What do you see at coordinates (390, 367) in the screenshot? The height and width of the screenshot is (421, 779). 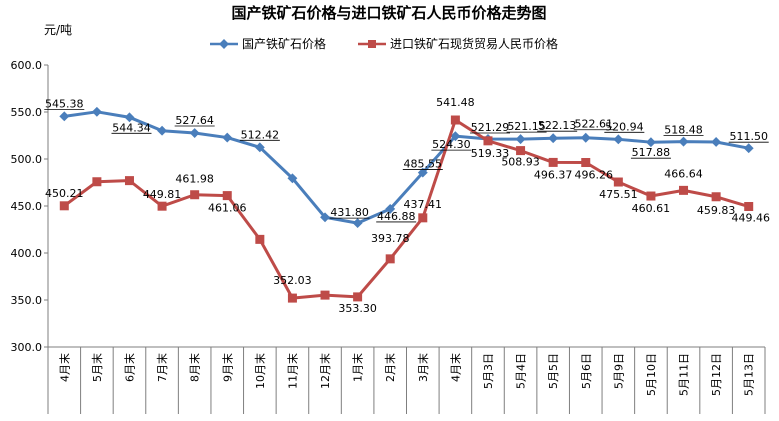 I see `x-tick-label: 2月末` at bounding box center [390, 367].